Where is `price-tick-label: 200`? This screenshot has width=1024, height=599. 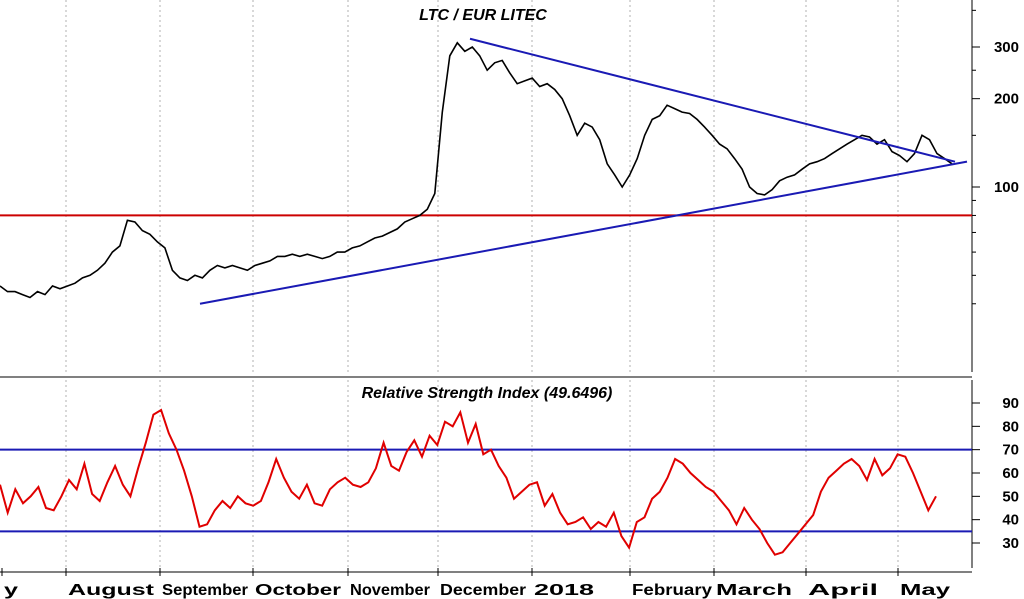 price-tick-label: 200 is located at coordinates (1006, 99).